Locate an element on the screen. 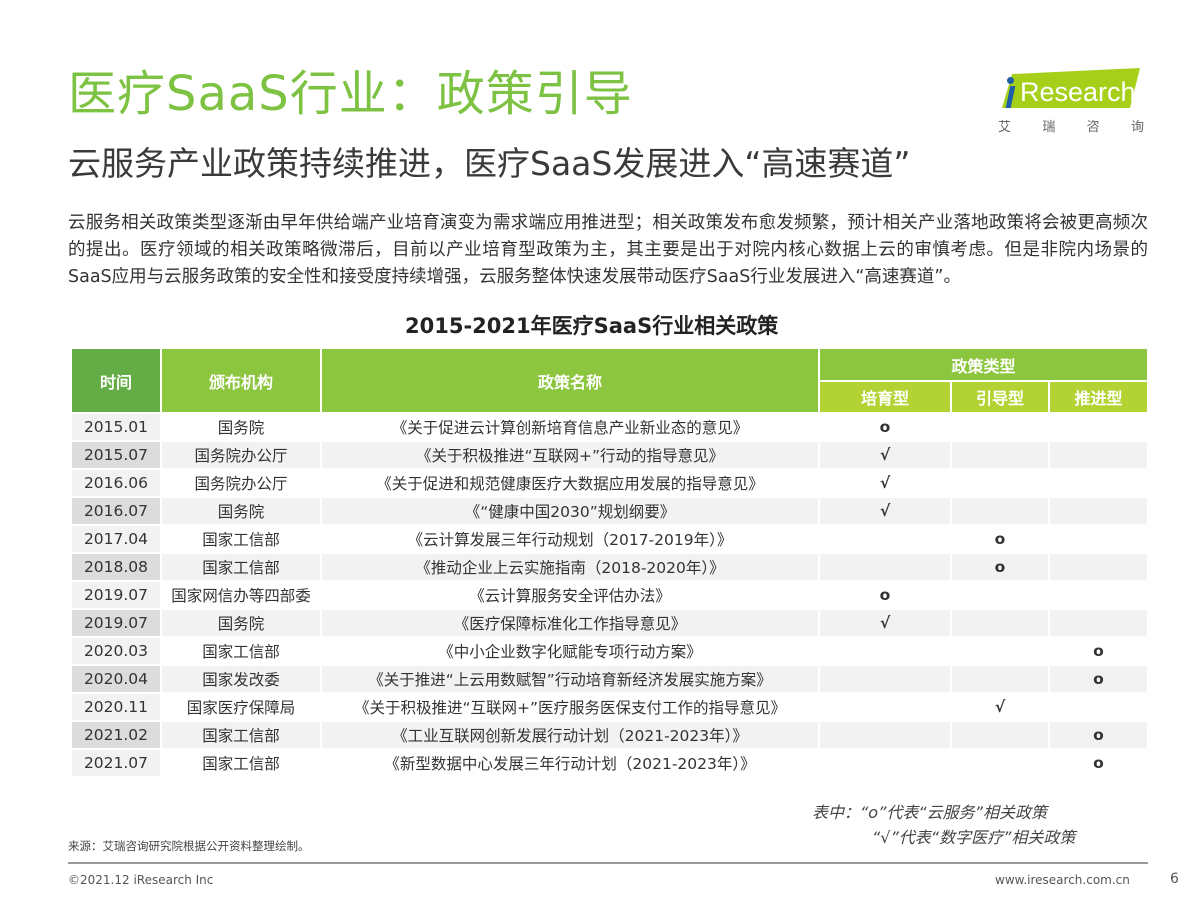 Image resolution: width=1200 pixels, height=900 pixels. cell-time: 2020.04 is located at coordinates (116, 679).